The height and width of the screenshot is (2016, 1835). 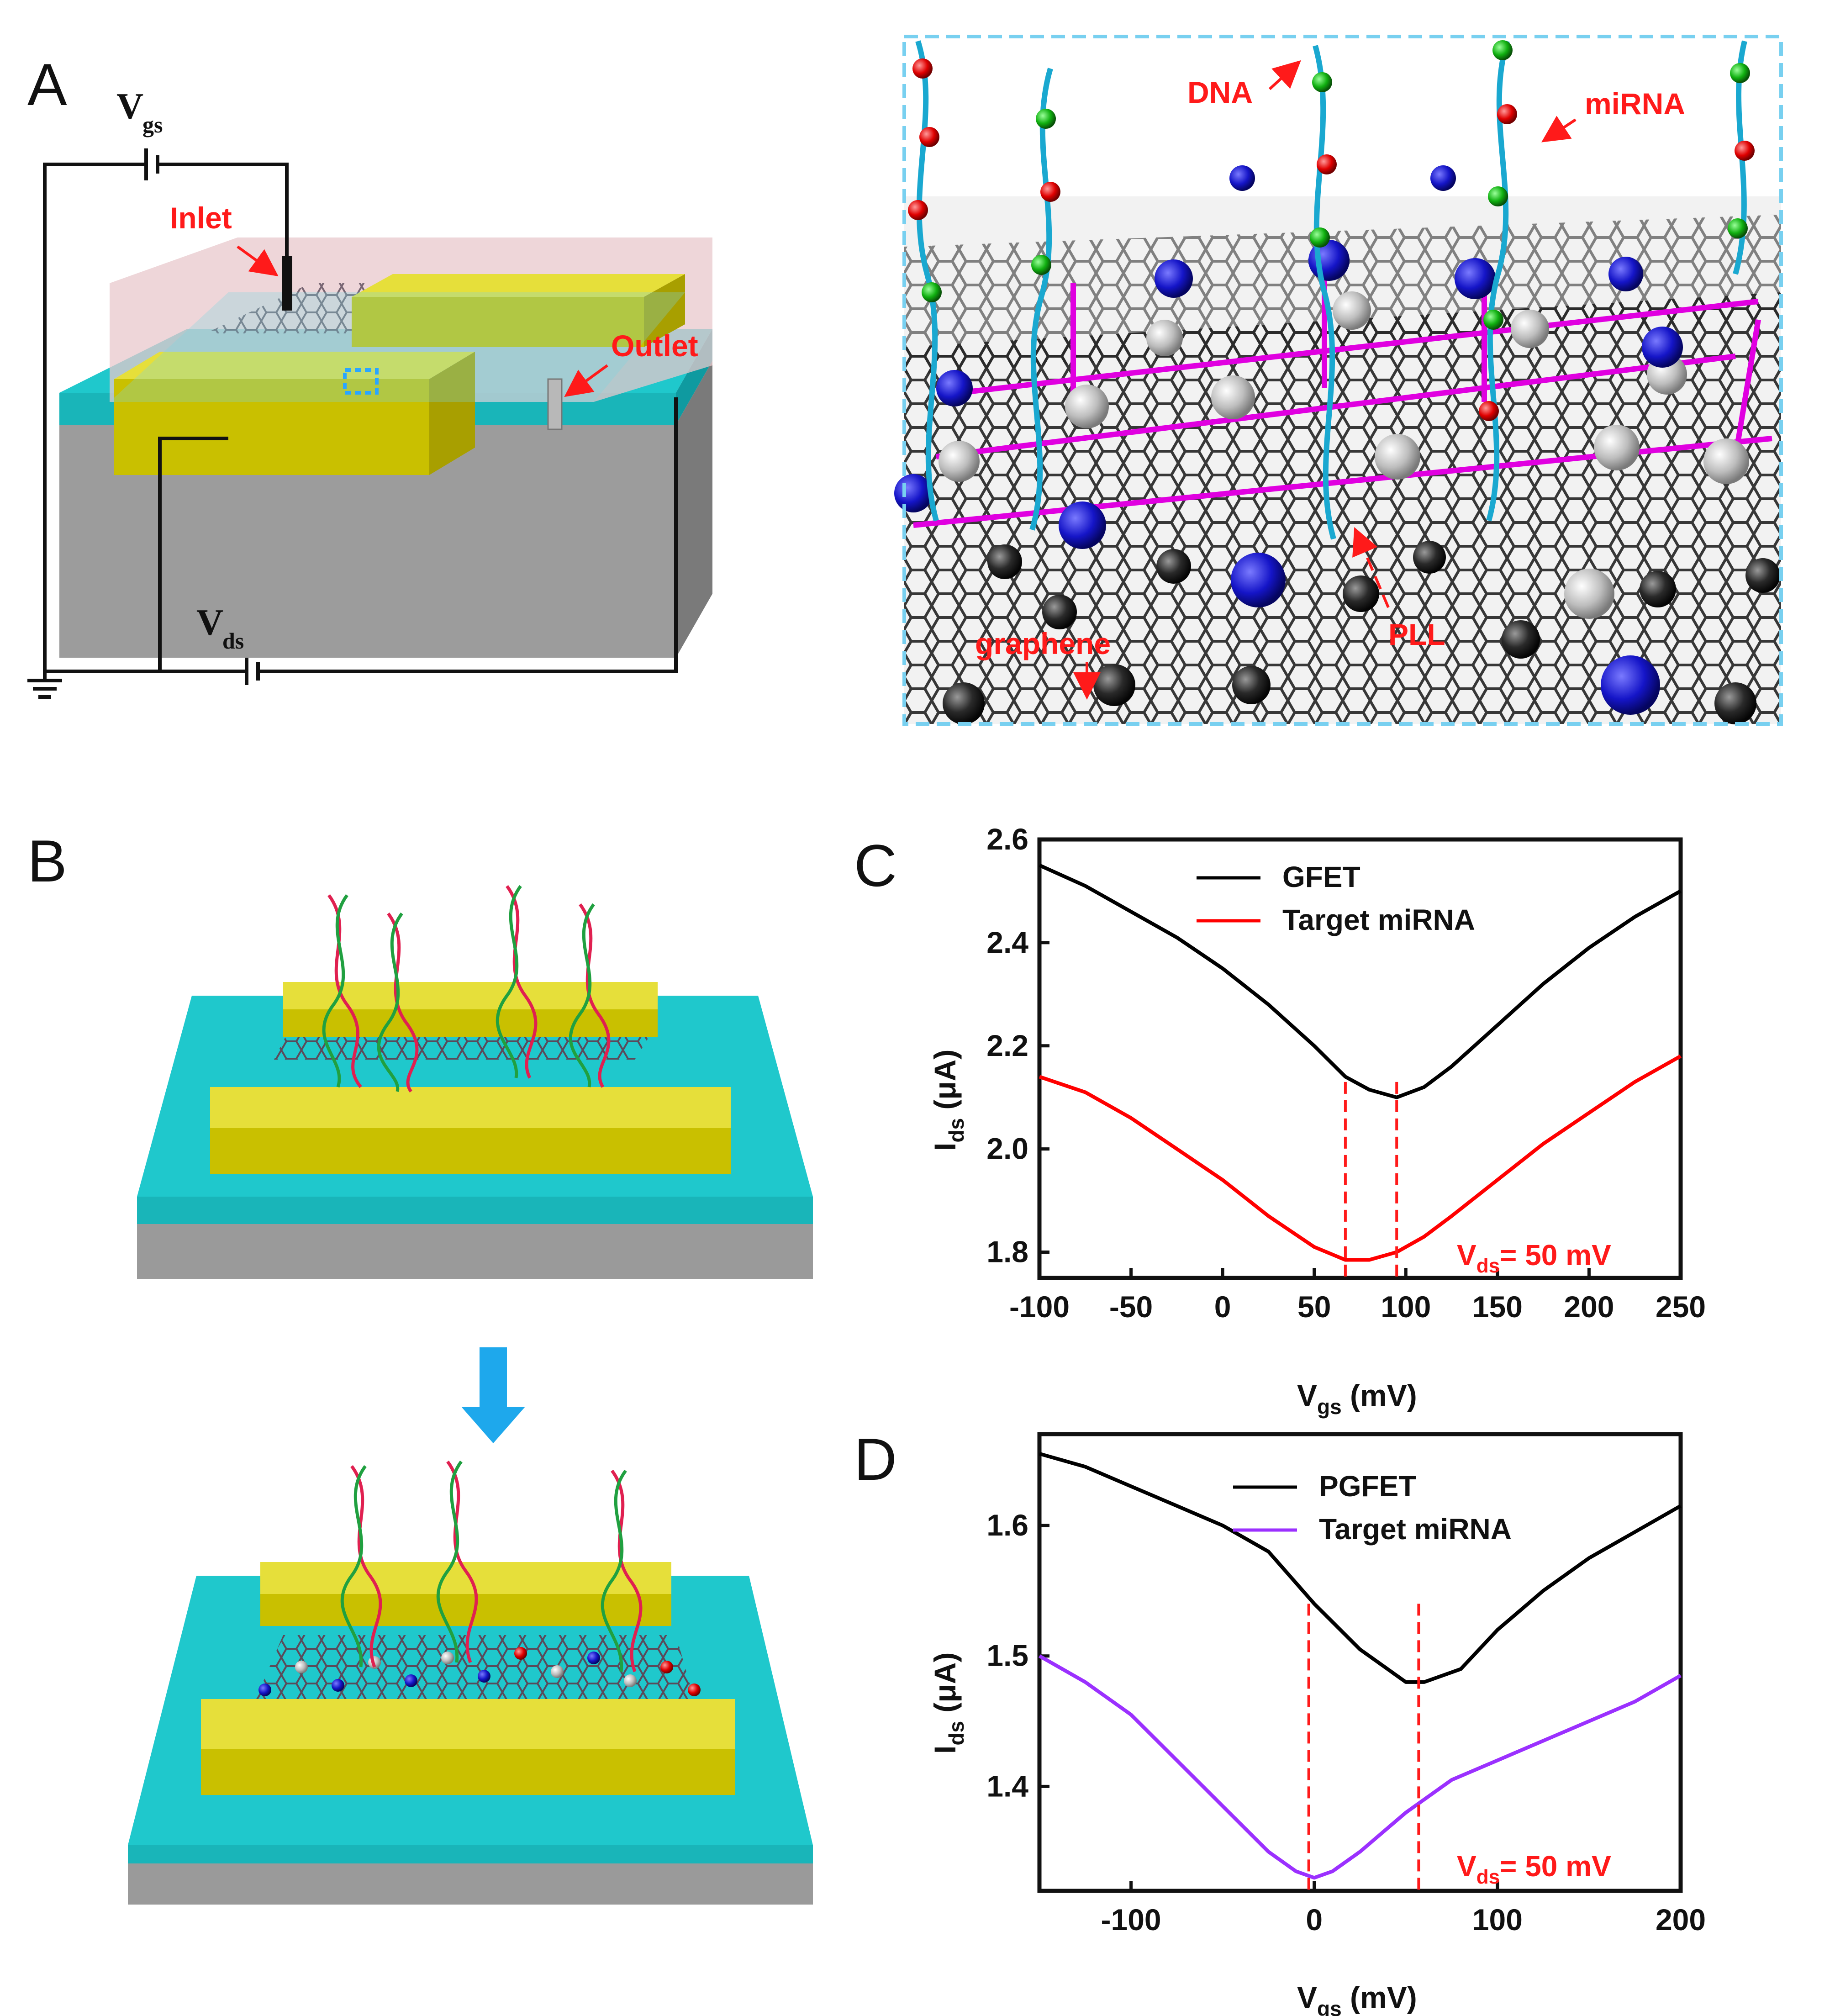 I want to click on chart-c-ylabel: Ids (μA), so click(x=948, y=1100).